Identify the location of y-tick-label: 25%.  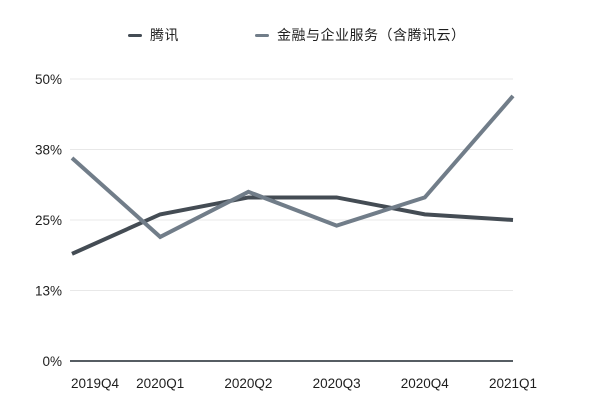
(48, 220).